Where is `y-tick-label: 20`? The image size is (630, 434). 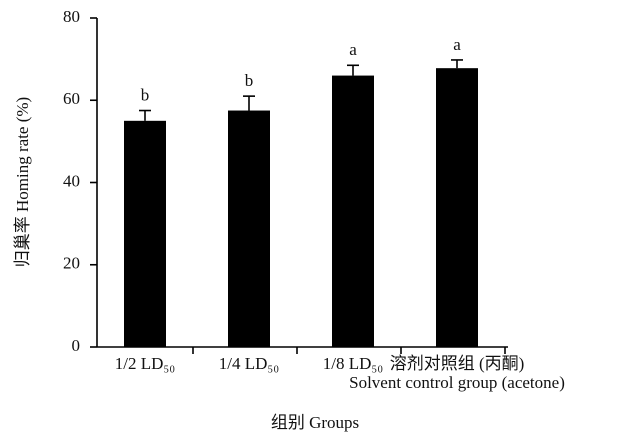 y-tick-label: 20 is located at coordinates (71, 263).